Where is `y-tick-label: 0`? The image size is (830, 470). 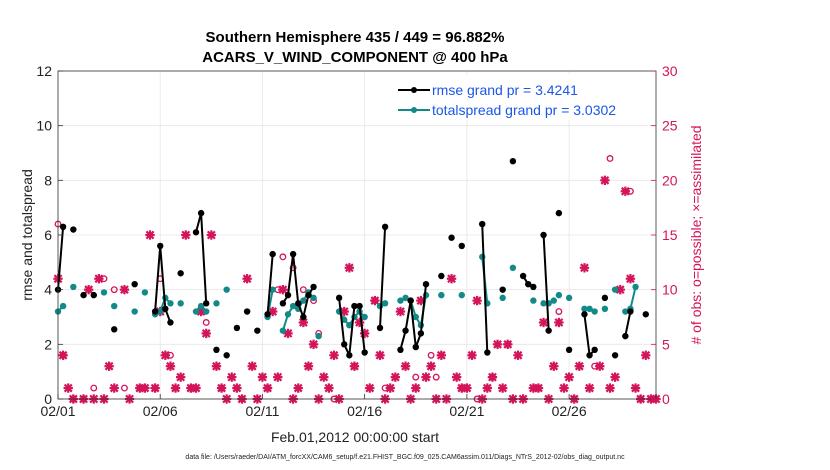
y-tick-label: 0 is located at coordinates (48, 399).